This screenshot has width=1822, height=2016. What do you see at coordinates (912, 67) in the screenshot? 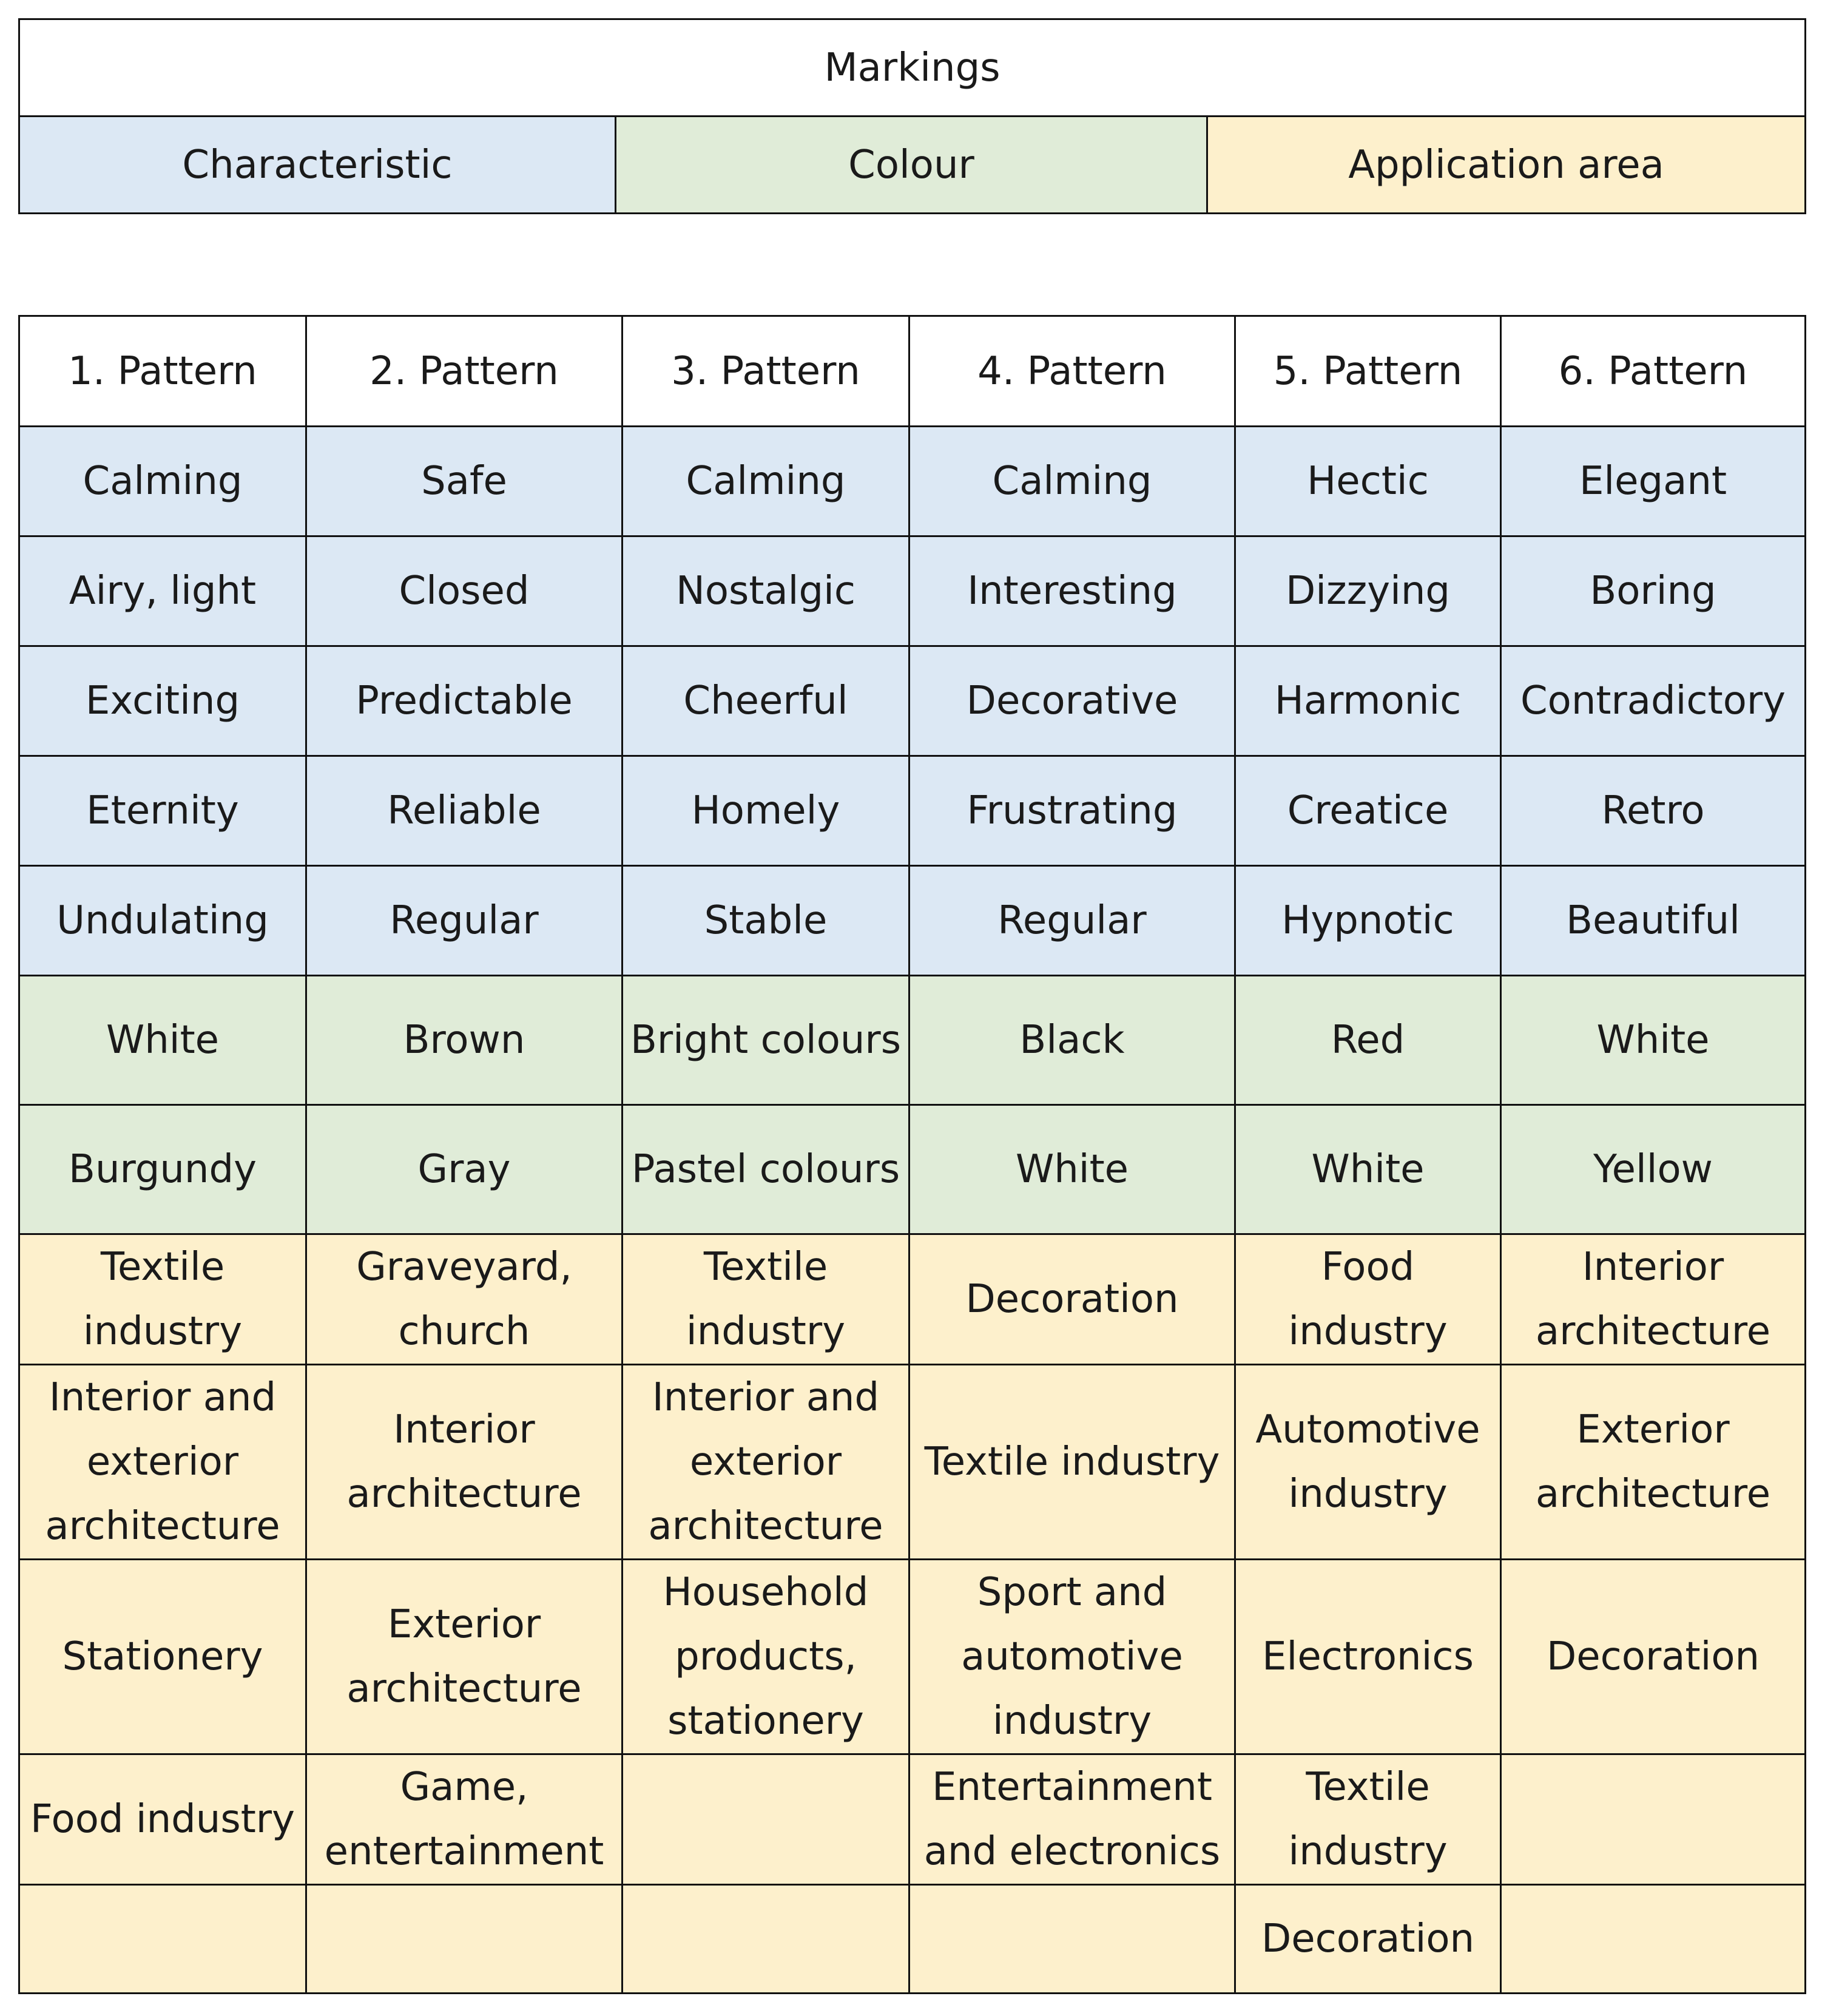
I see `legend-title: Markings` at bounding box center [912, 67].